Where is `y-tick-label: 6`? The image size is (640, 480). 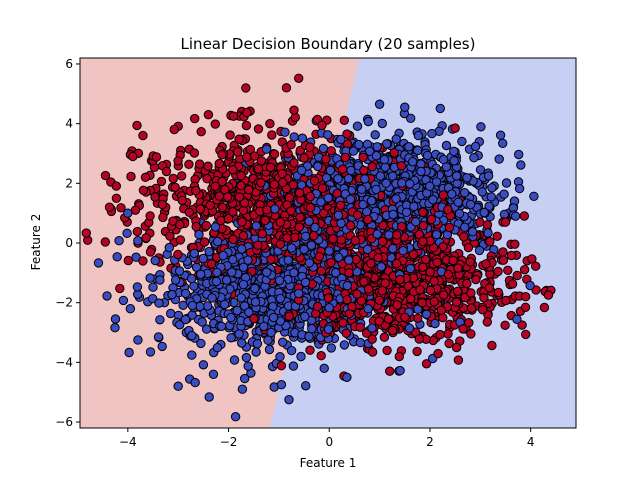
y-tick-label: 6 is located at coordinates (69, 64).